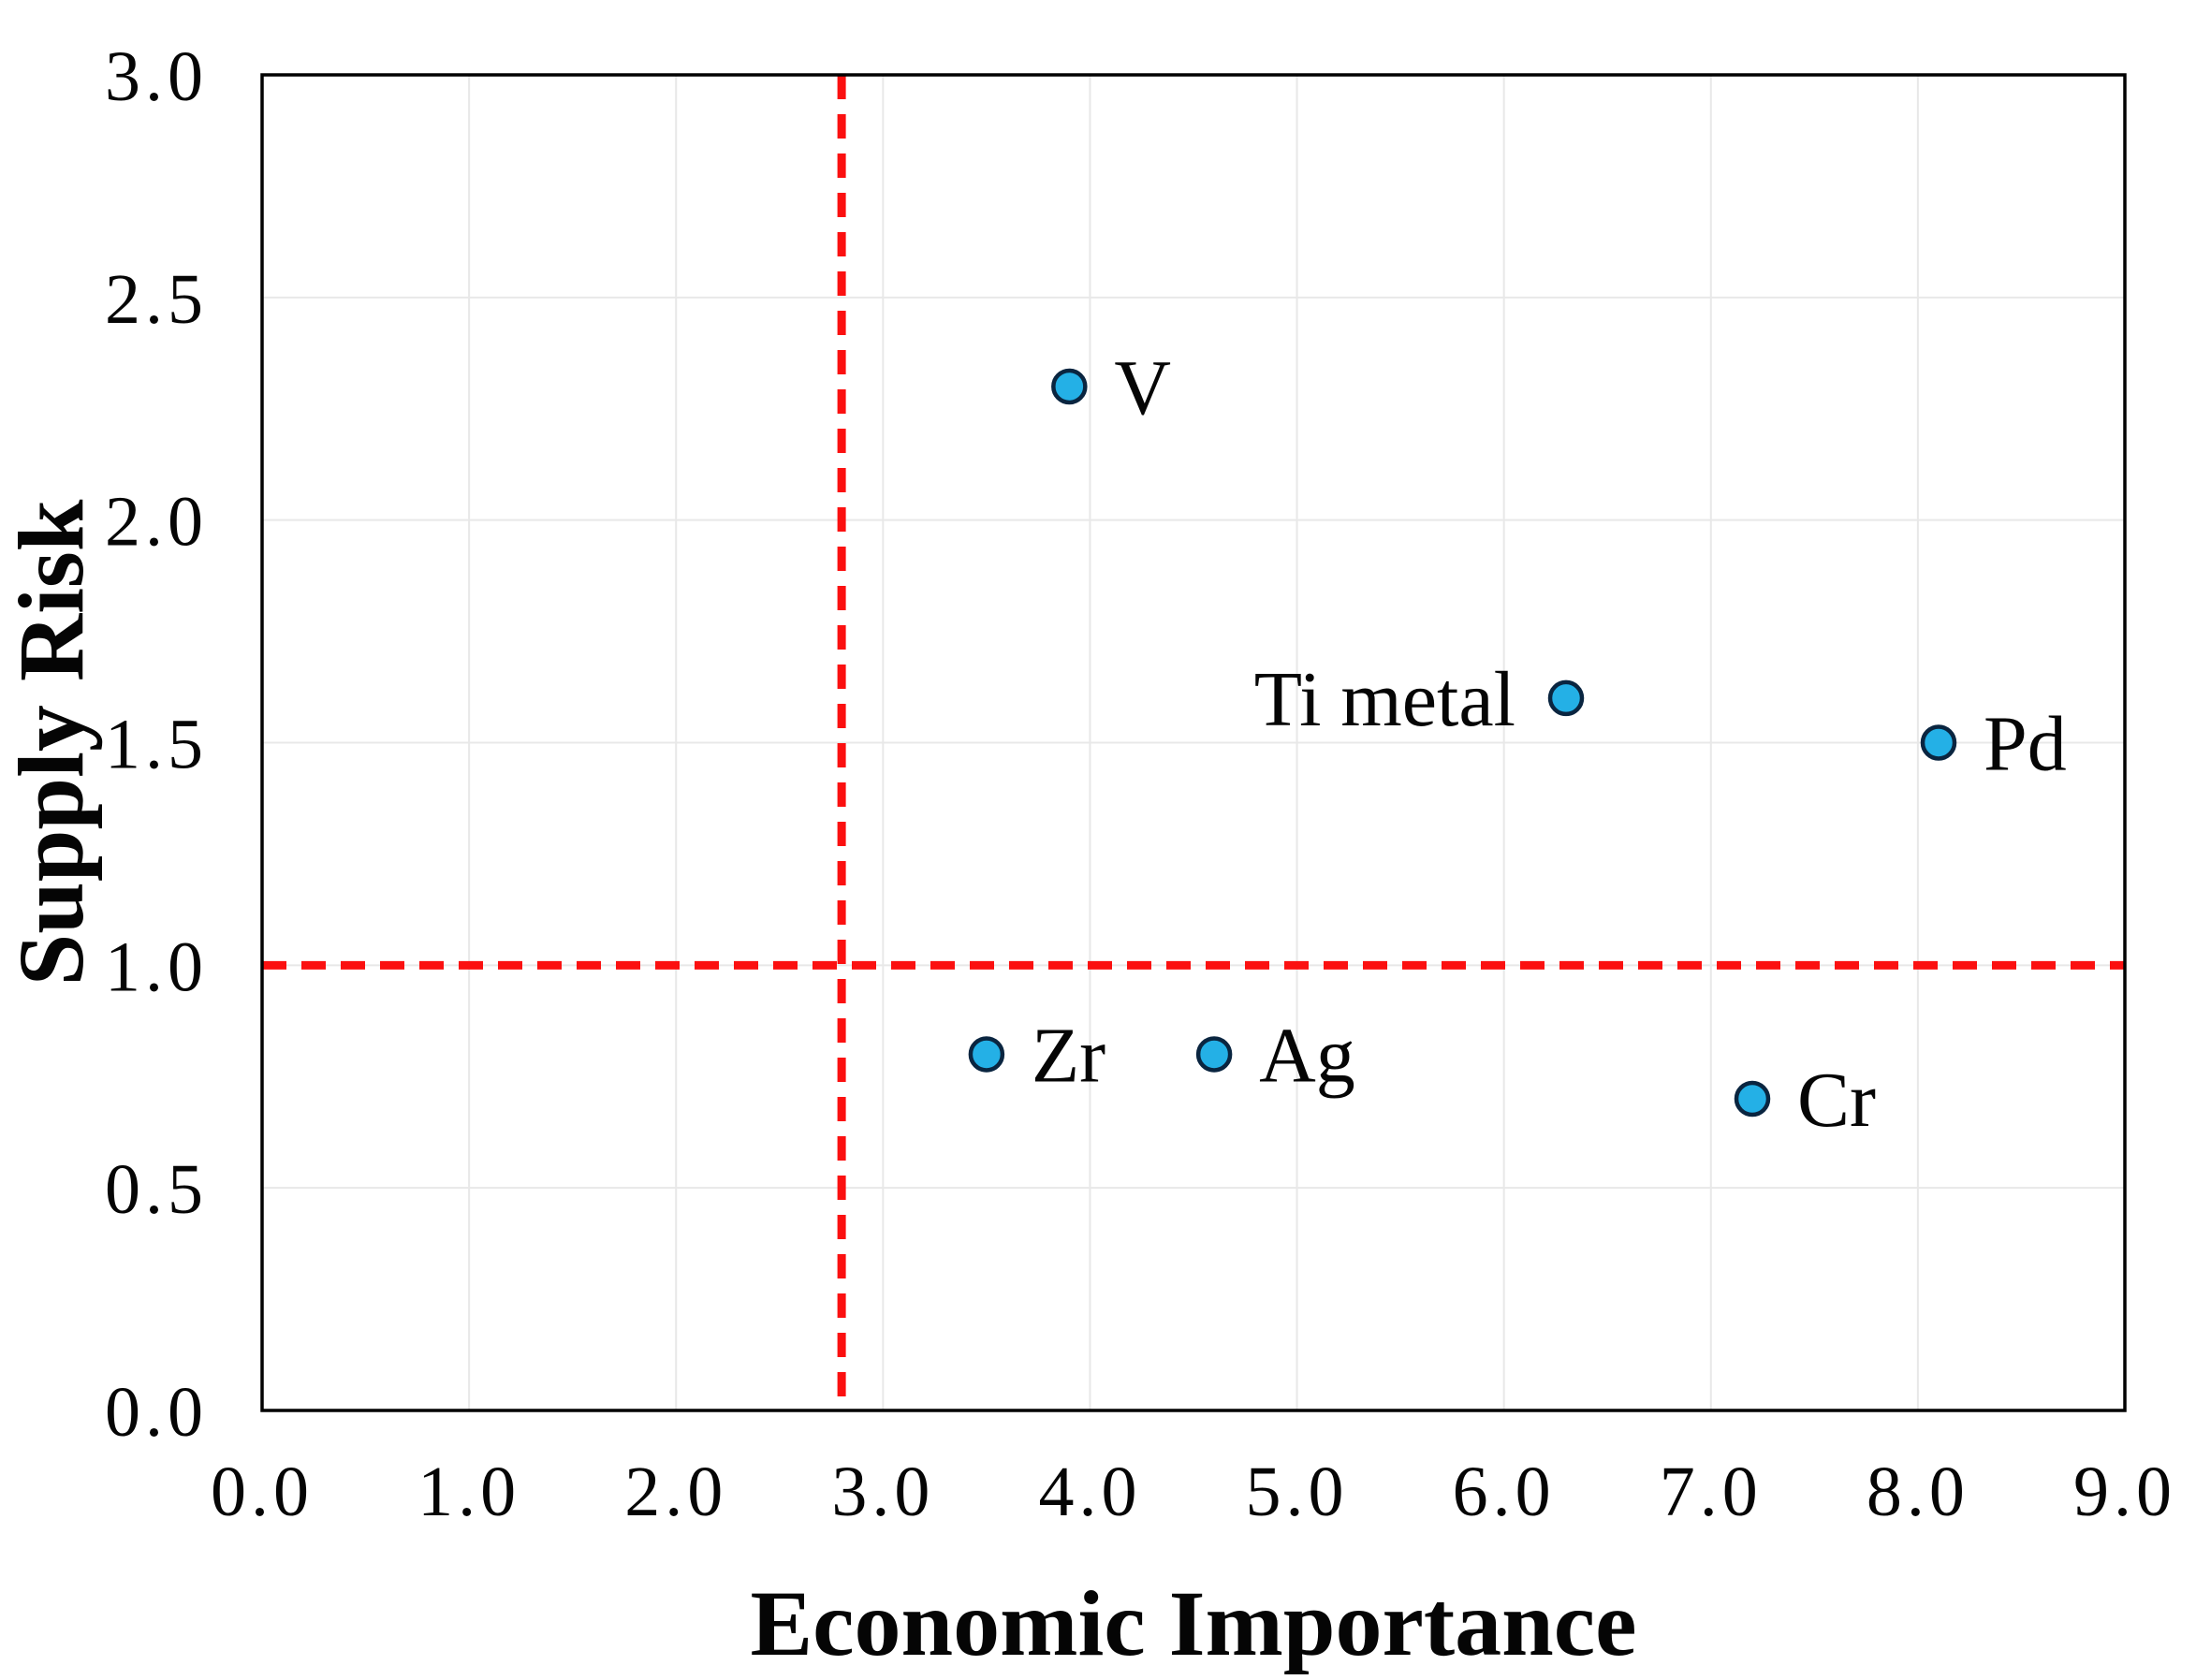 The image size is (2196, 1680). I want to click on y-tick-label: 1.5, so click(156, 745).